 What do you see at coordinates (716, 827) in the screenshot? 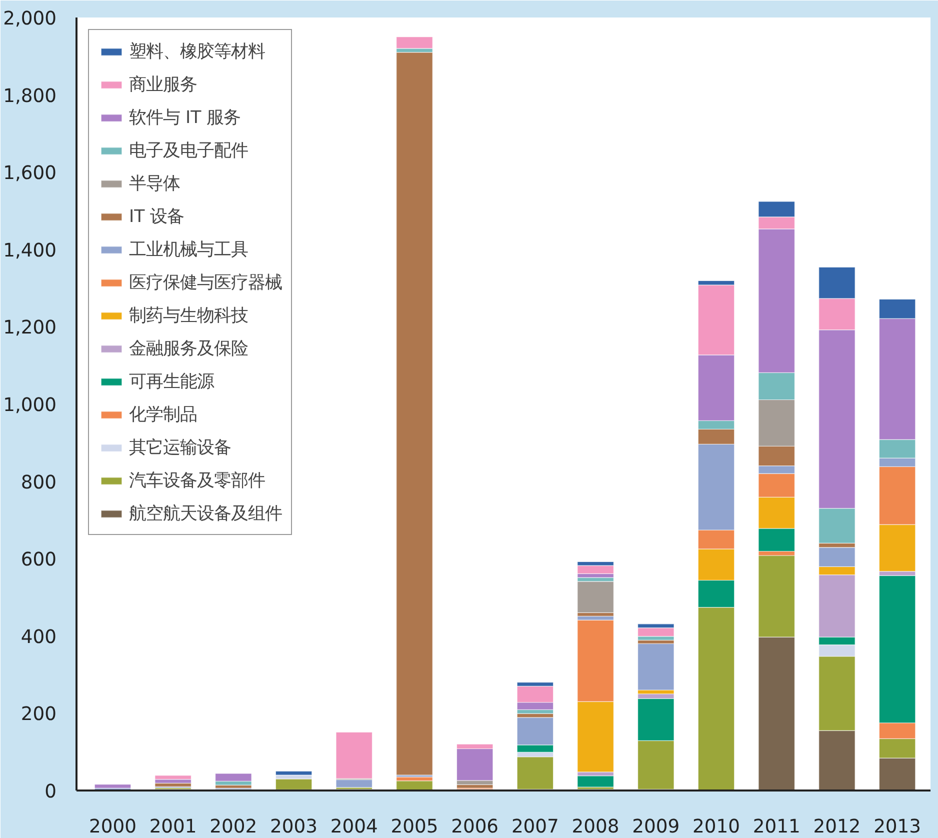
I see `x-tick-label: 2010` at bounding box center [716, 827].